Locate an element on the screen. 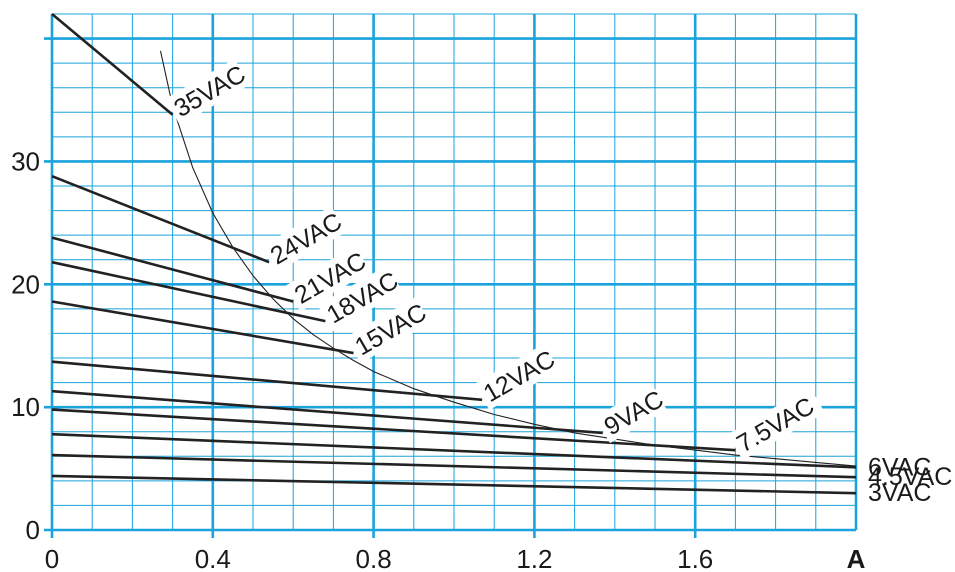  series-line-7.5vac is located at coordinates (393, 430).